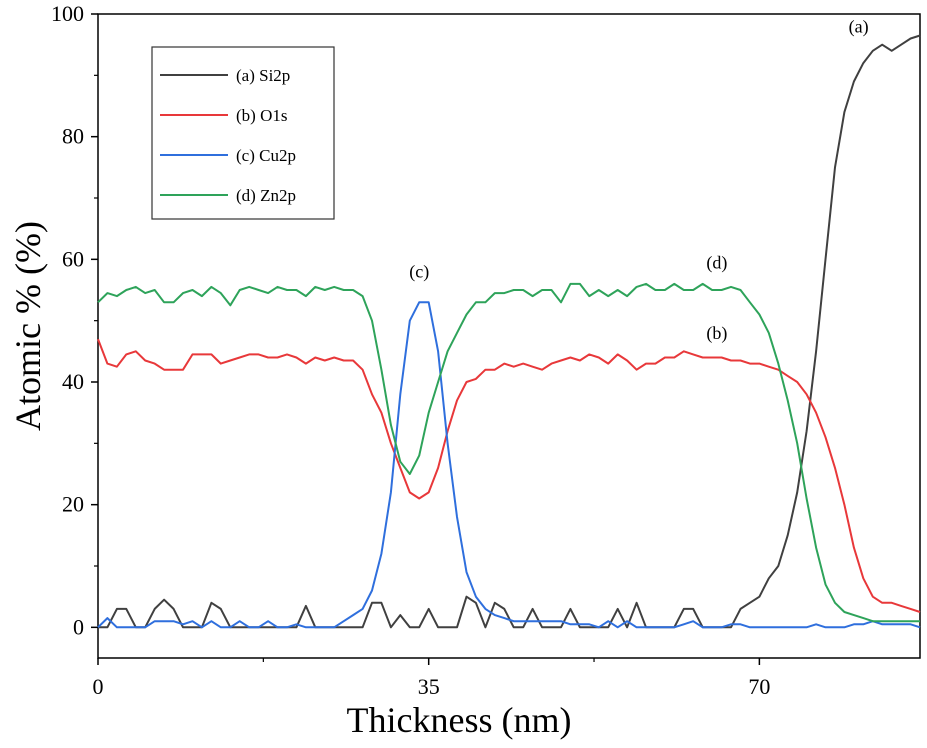 The height and width of the screenshot is (748, 927). What do you see at coordinates (74, 320) in the screenshot?
I see `y-axis-ticks: 0 20 40 60 80 100` at bounding box center [74, 320].